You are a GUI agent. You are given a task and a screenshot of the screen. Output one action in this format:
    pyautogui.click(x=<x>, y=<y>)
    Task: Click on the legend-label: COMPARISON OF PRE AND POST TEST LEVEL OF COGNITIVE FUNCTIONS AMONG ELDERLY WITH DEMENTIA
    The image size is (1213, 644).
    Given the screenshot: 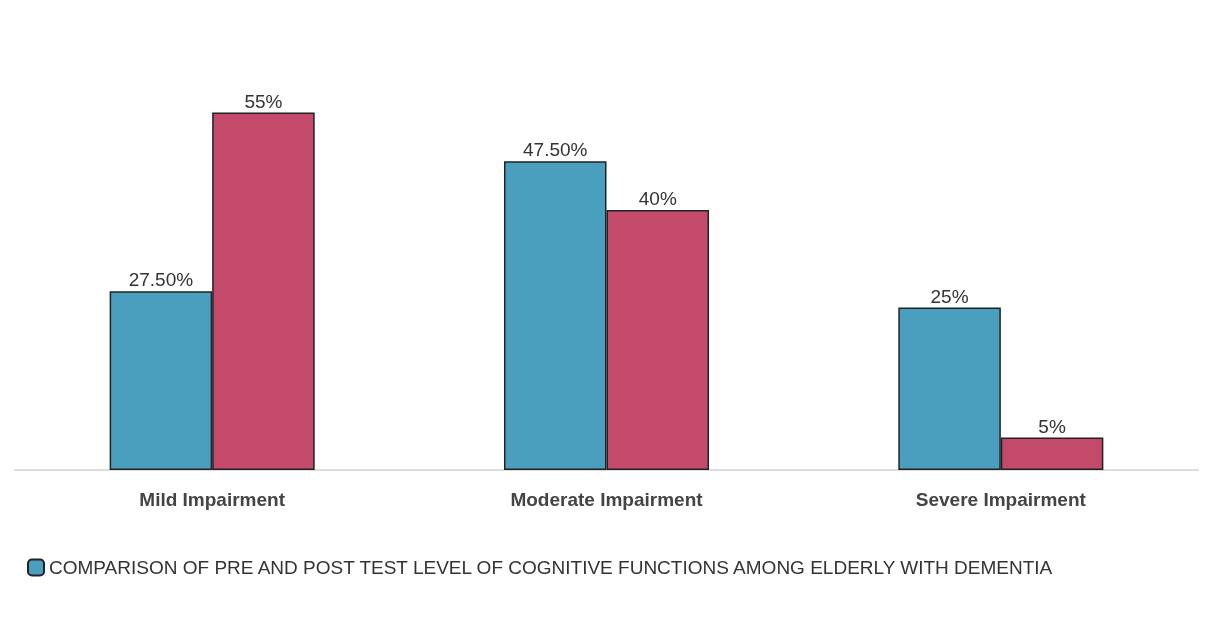 What is the action you would take?
    pyautogui.click(x=551, y=567)
    